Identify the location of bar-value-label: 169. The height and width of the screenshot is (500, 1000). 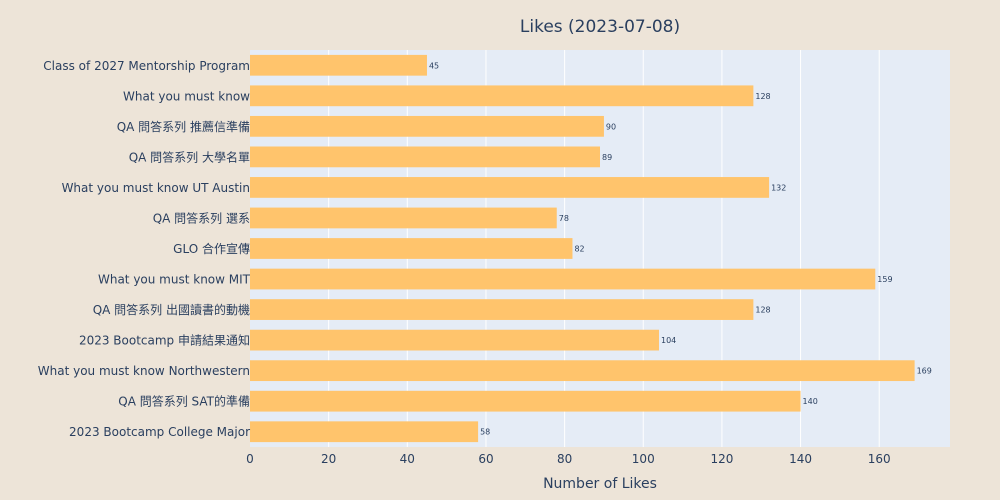
(924, 371).